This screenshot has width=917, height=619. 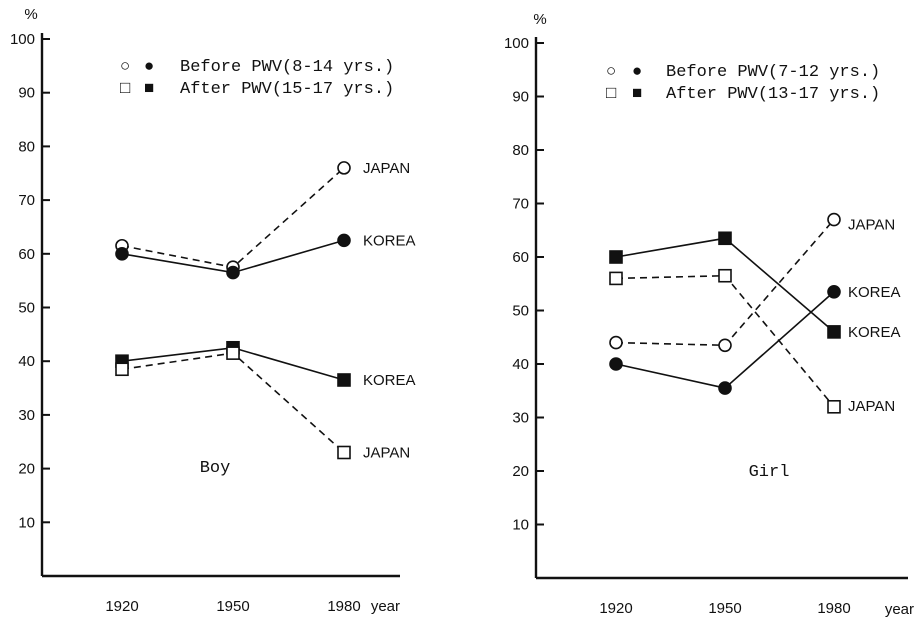 What do you see at coordinates (769, 472) in the screenshot?
I see `panel-caption: Girl` at bounding box center [769, 472].